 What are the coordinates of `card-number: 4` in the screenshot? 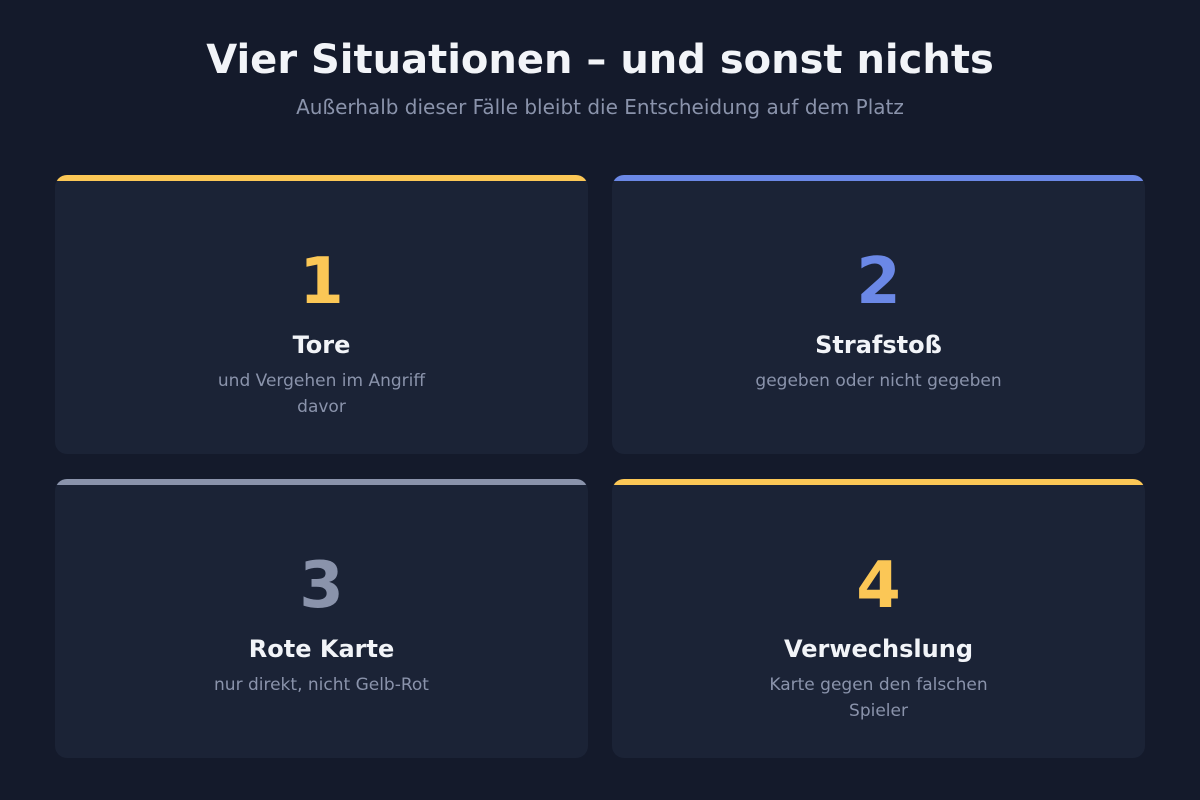 It's located at (878, 586).